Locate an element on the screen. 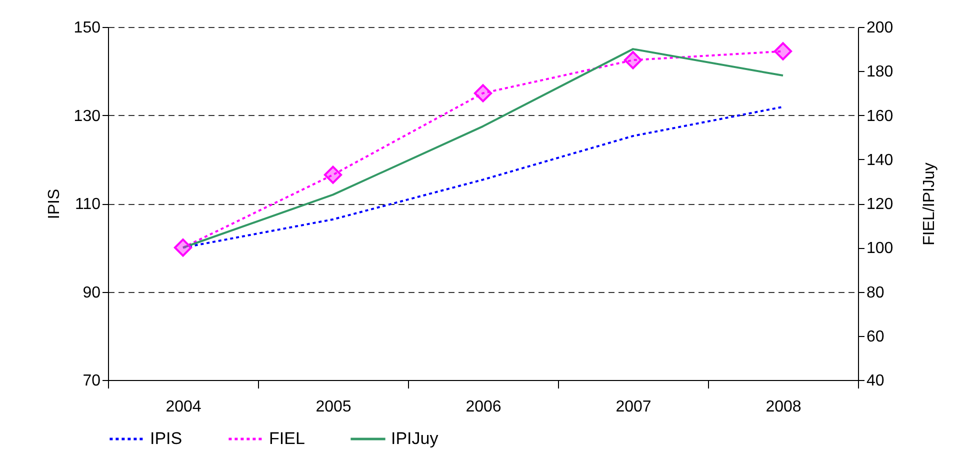 This screenshot has height=465, width=958. y2-tick-label: 80 is located at coordinates (875, 293).